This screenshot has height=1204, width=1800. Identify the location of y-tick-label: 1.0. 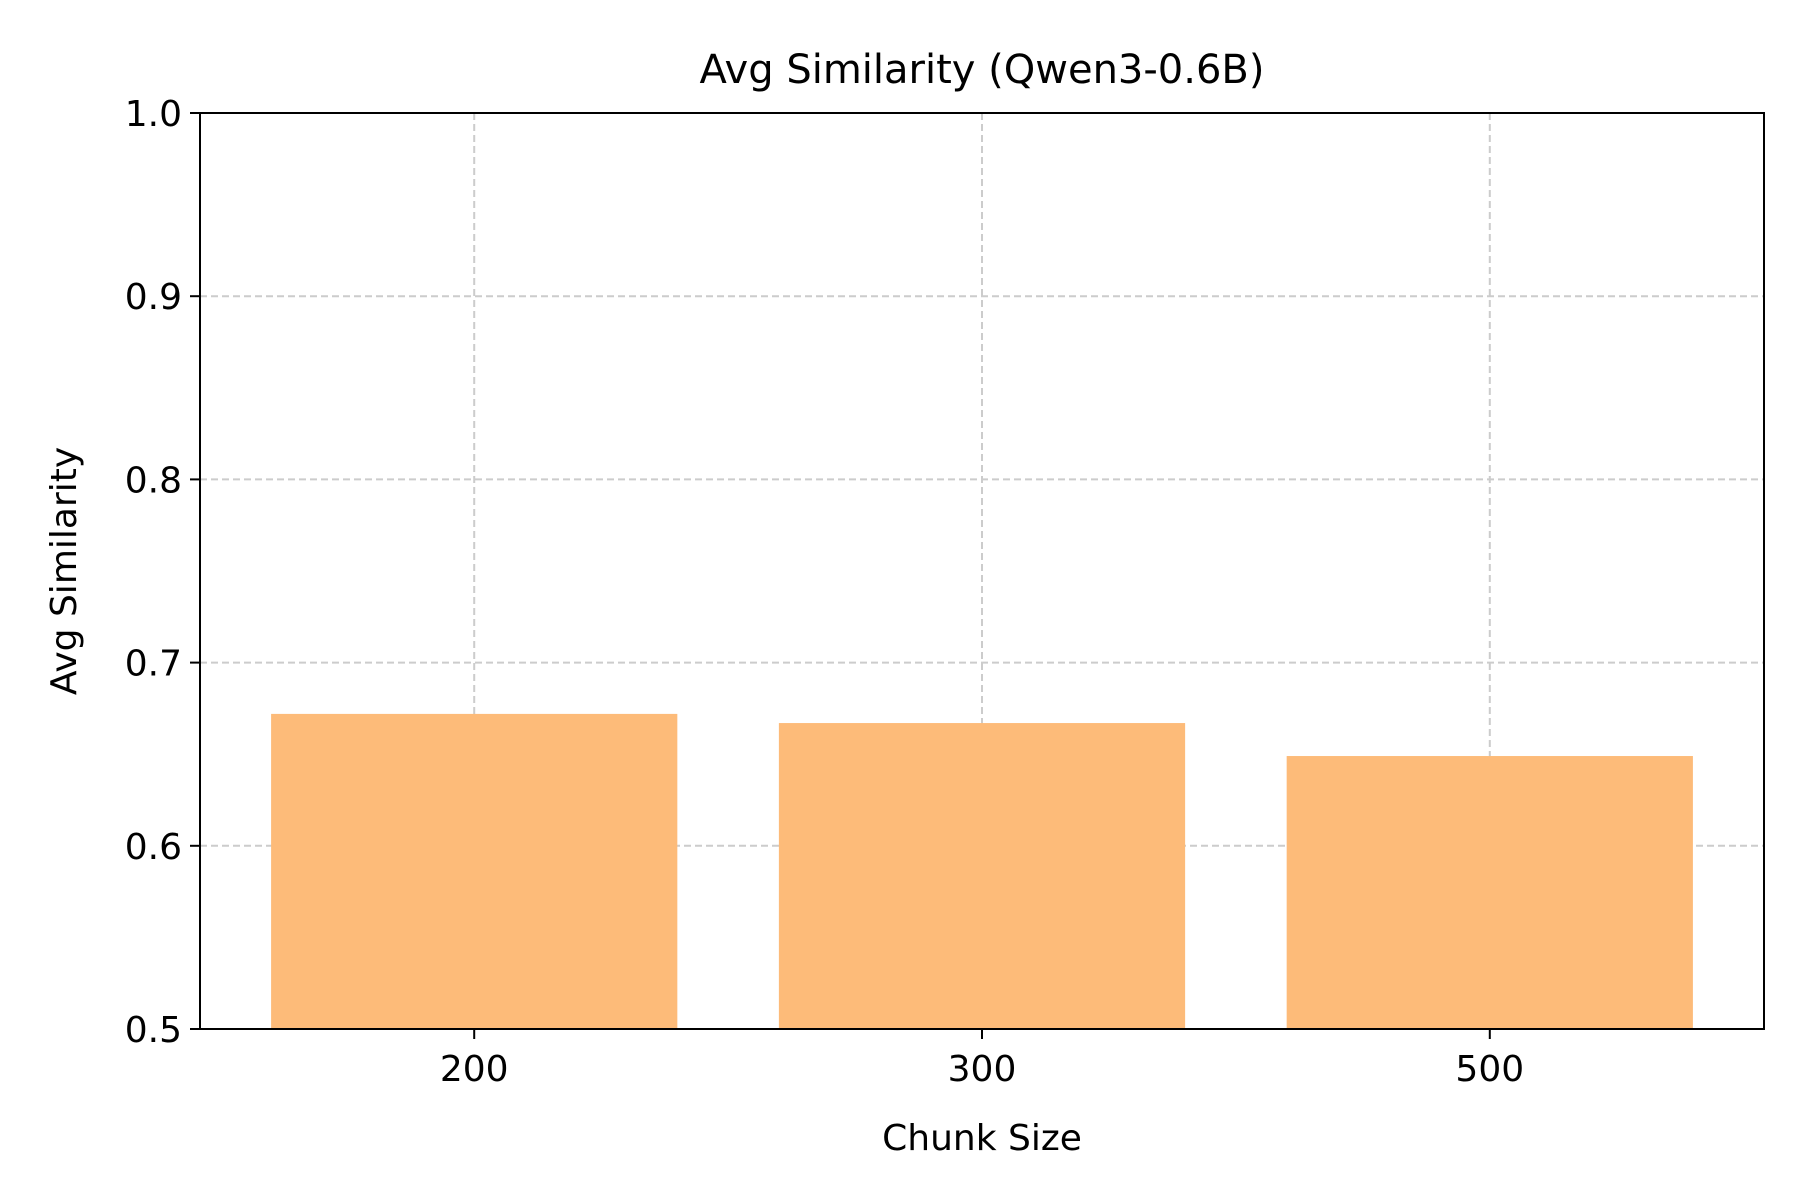
(153, 114).